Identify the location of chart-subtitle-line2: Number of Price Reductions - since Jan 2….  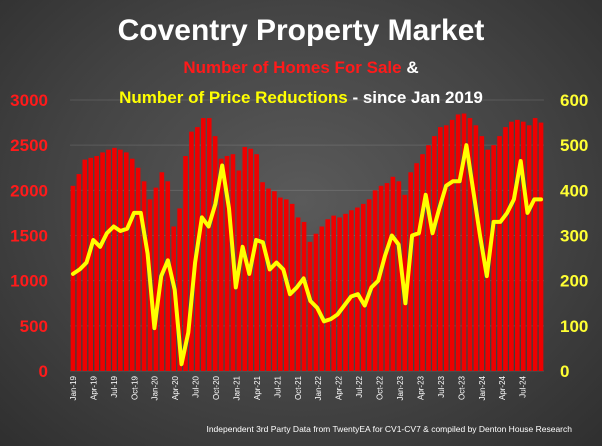
(301, 97).